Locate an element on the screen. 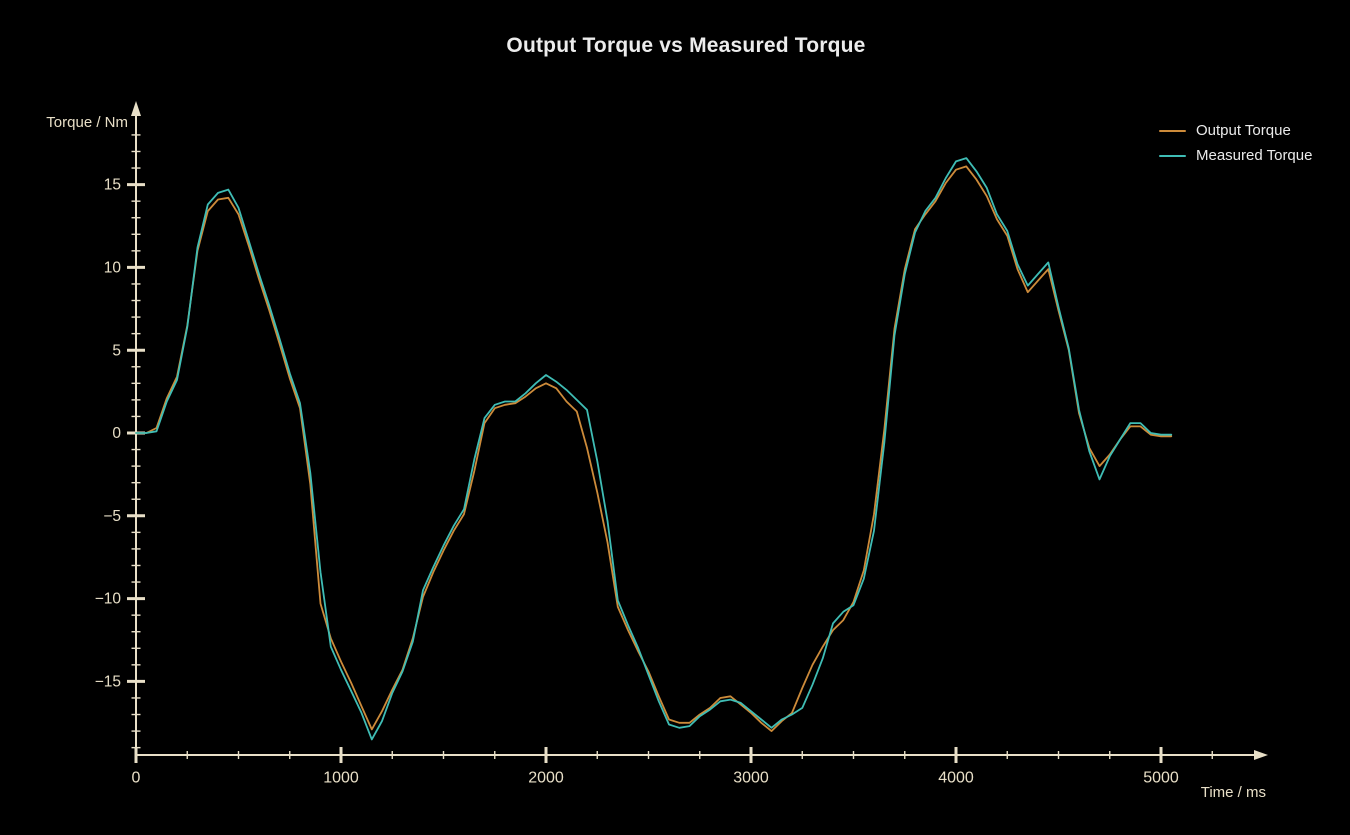 The image size is (1350, 835). legend-label: Output Torque is located at coordinates (1243, 130).